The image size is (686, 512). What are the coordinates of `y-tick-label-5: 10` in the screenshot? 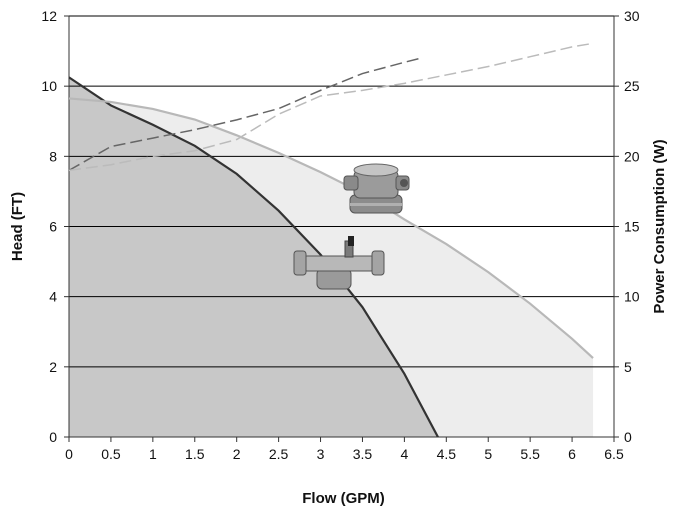 It's located at (49, 86).